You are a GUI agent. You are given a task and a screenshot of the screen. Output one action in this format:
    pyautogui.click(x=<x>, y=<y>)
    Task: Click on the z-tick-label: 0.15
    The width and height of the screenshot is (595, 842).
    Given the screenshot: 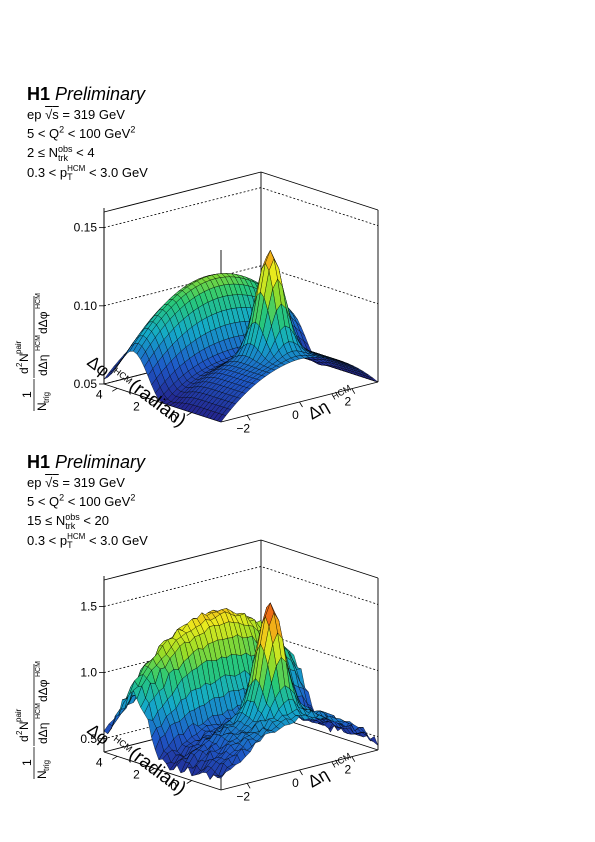 What is the action you would take?
    pyautogui.click(x=86, y=228)
    